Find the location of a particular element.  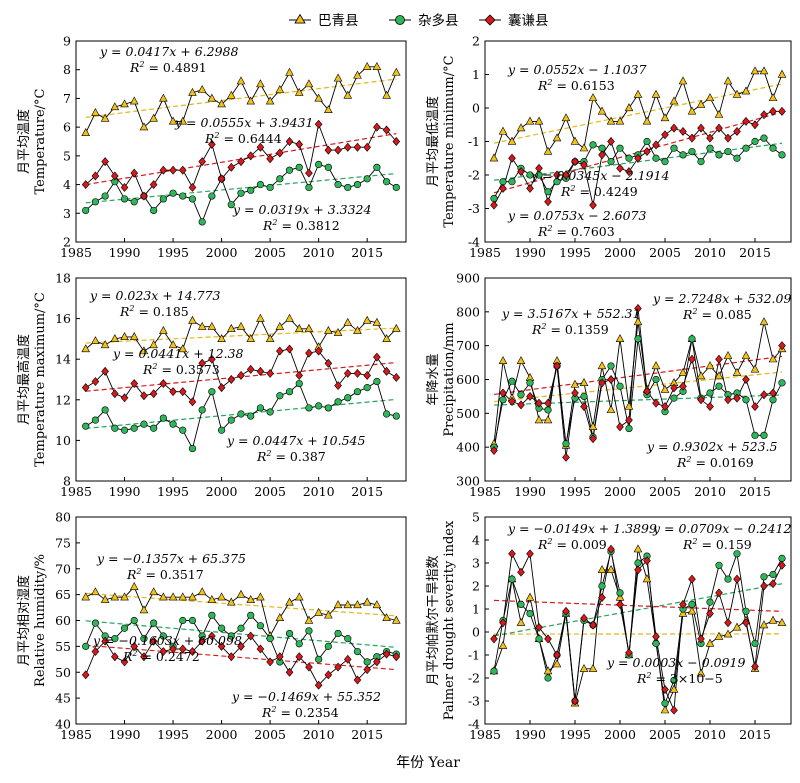

legend-marker-circle-icon is located at coordinates (400, 20).